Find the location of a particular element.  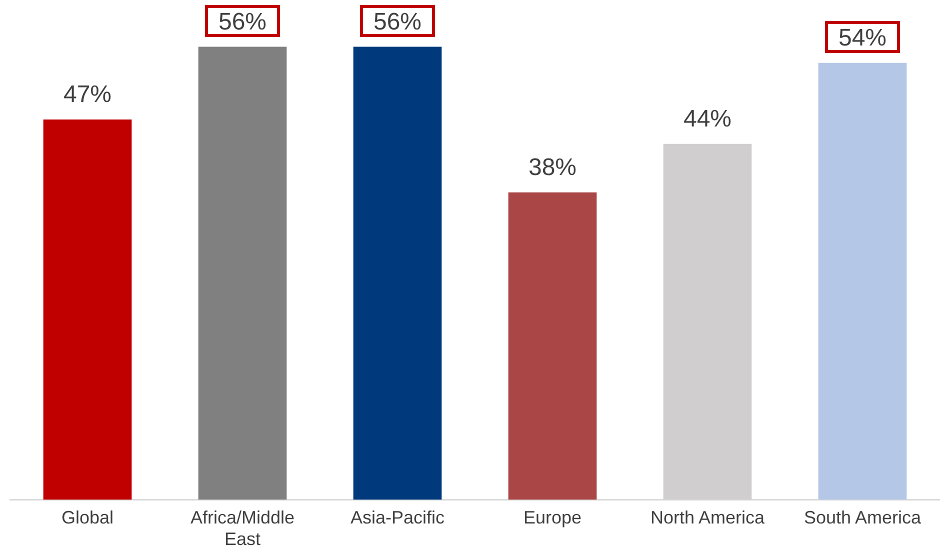

x-tick-label: Europe is located at coordinates (552, 518).